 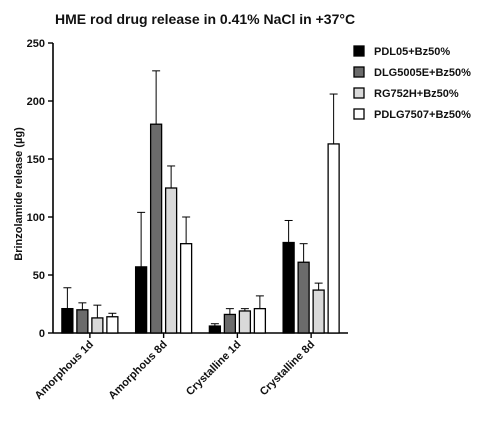 I want to click on y-tick-label: 200, so click(x=36, y=102).